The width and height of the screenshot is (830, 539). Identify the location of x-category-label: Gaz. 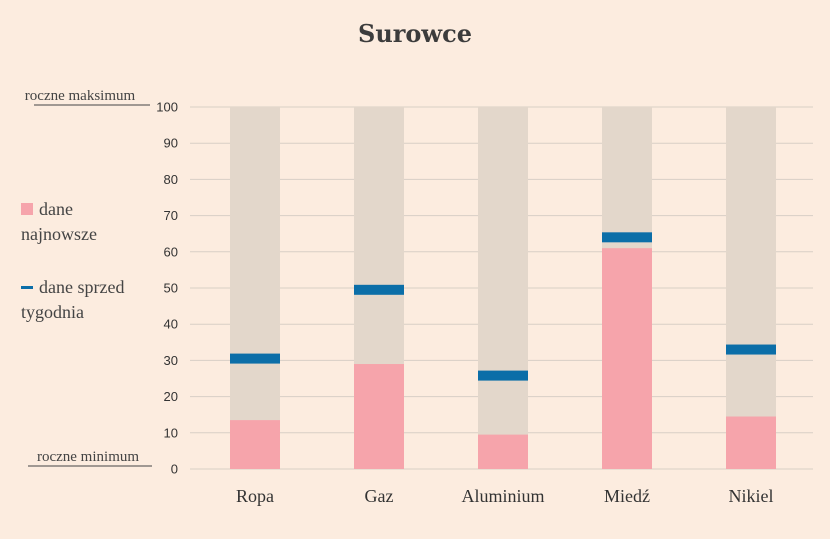
(379, 496).